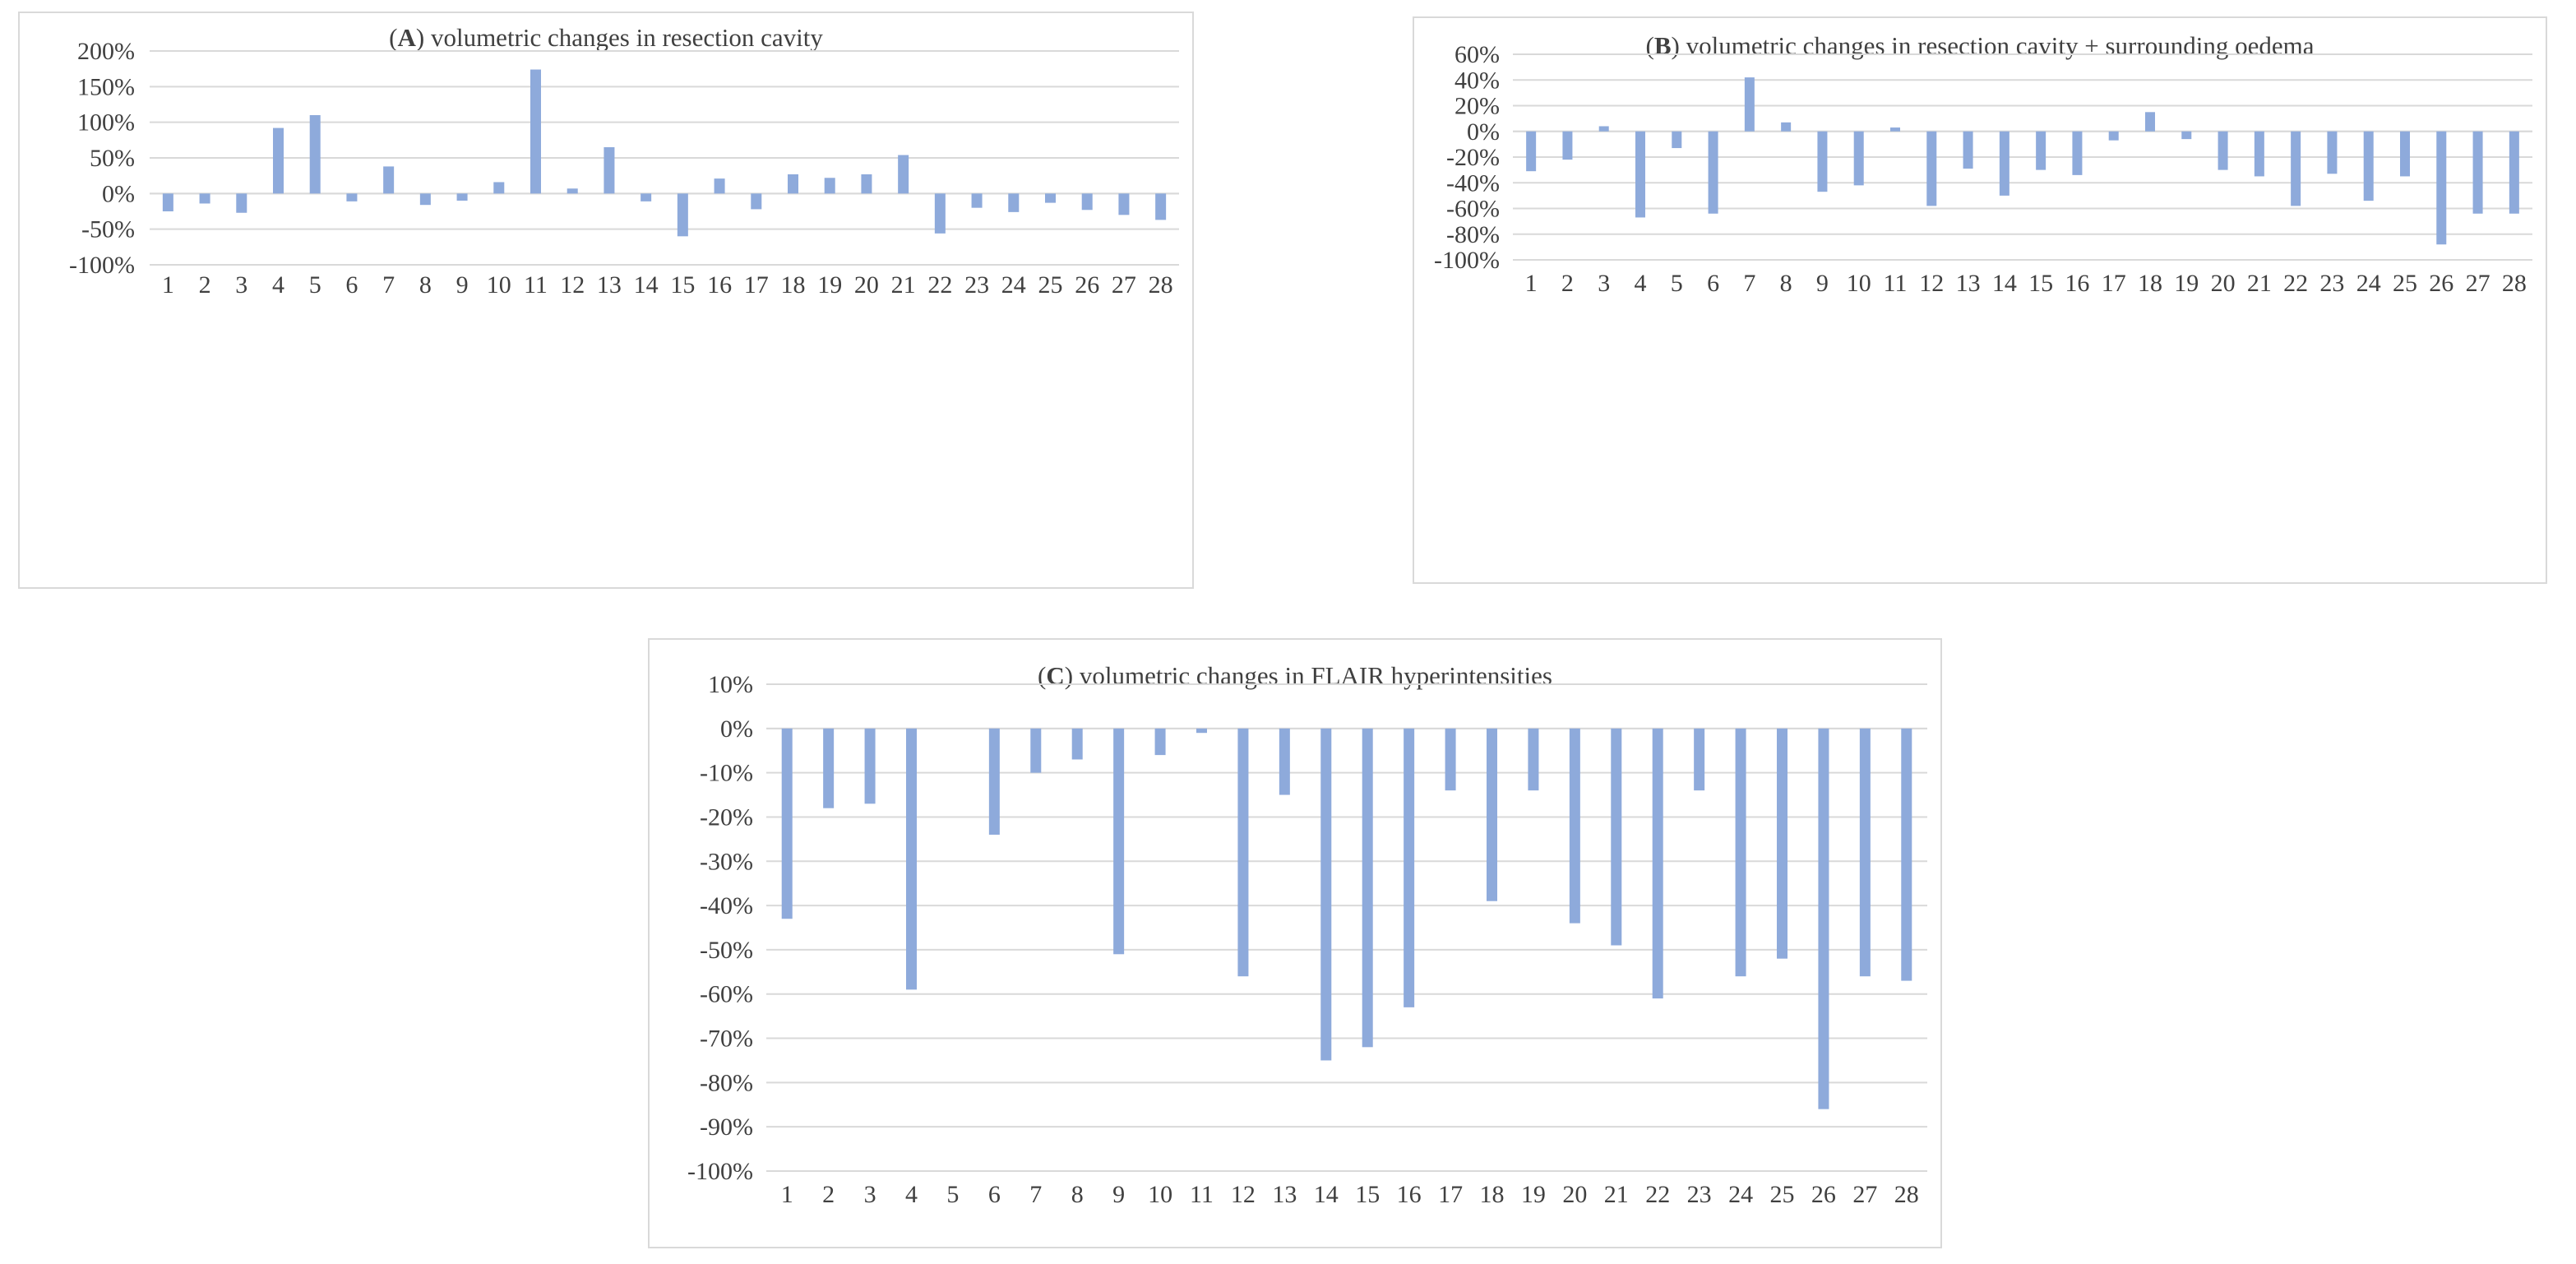 This screenshot has height=1264, width=2576. I want to click on chart-b-xtick-label: 9, so click(1822, 283).